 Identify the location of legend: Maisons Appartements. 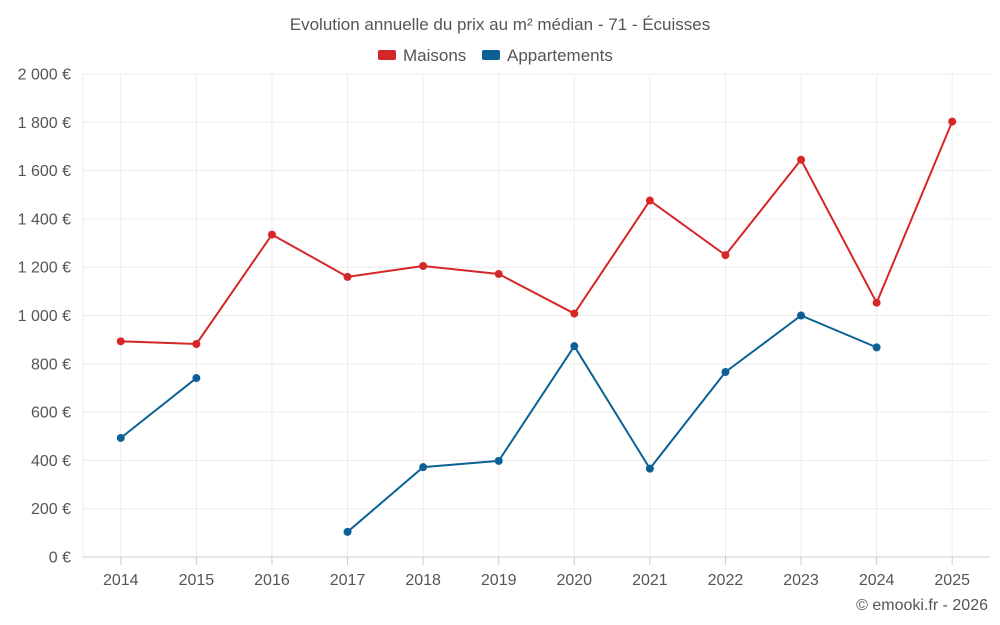
(495, 55).